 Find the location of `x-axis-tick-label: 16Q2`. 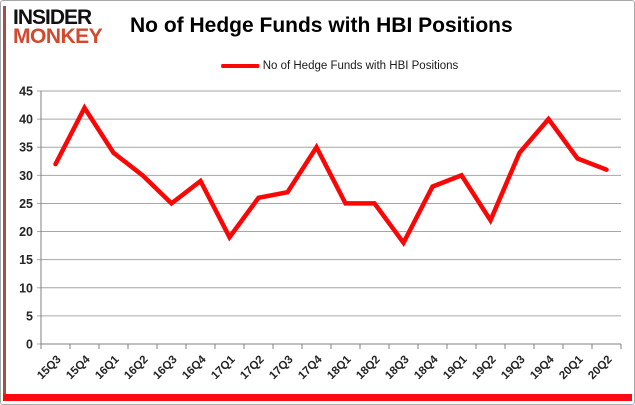

x-axis-tick-label: 16Q2 is located at coordinates (136, 368).